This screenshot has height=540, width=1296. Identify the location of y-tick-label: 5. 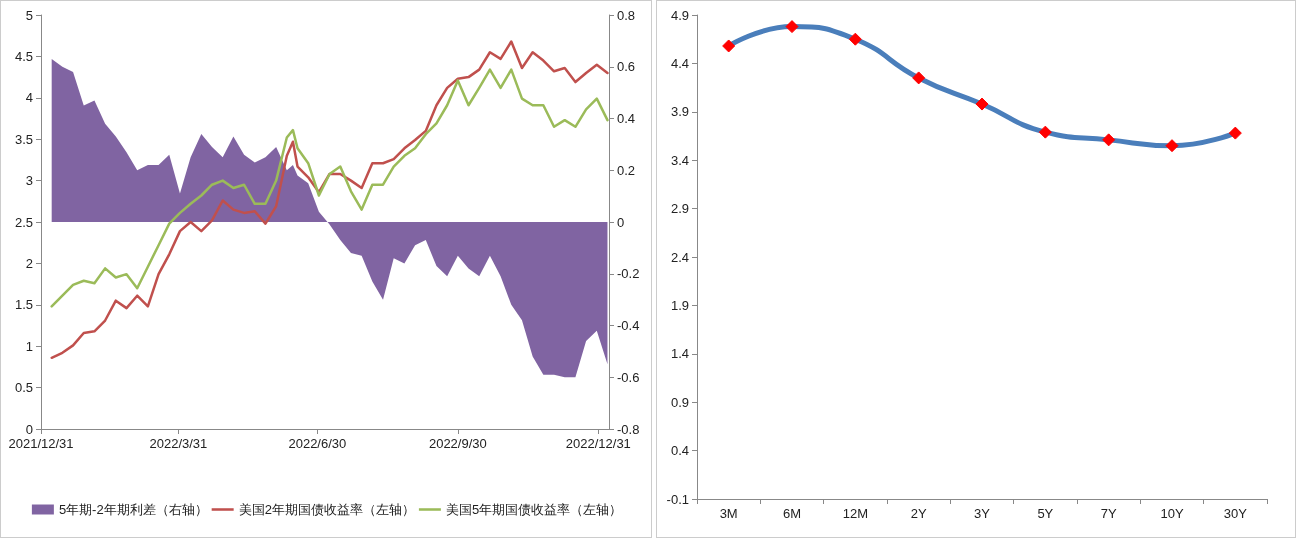
(29, 15).